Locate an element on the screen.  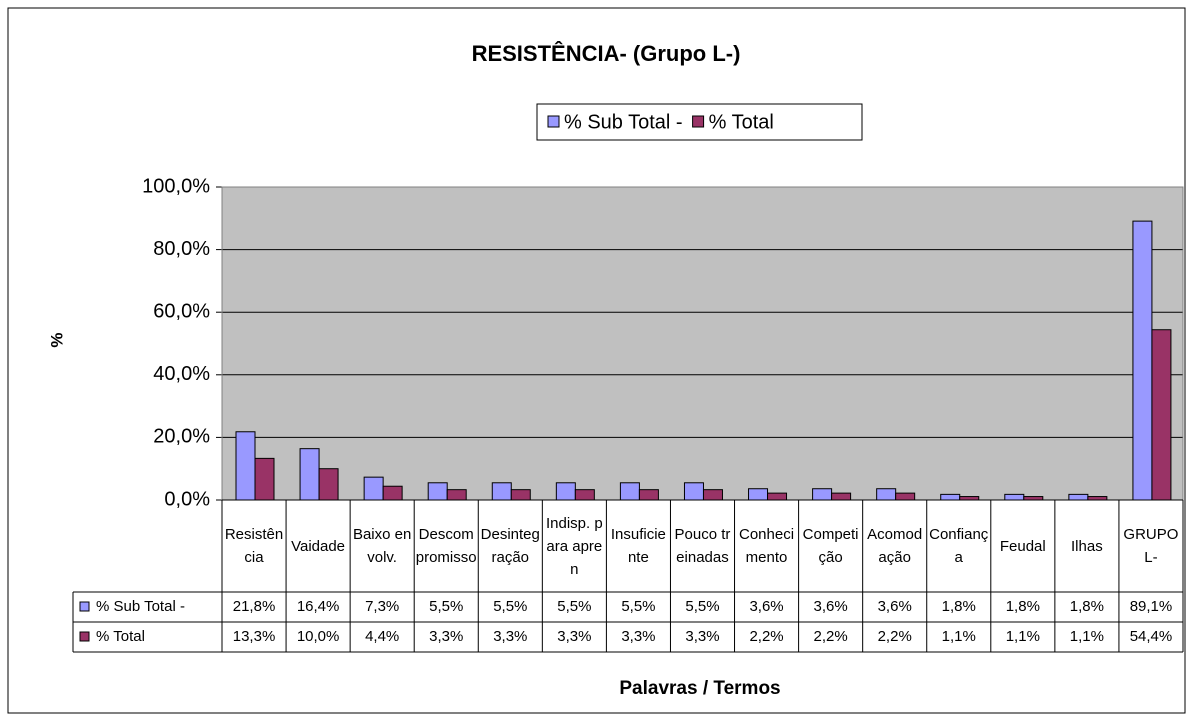
x-tick-label: Indisp. para apren is located at coordinates (574, 546).